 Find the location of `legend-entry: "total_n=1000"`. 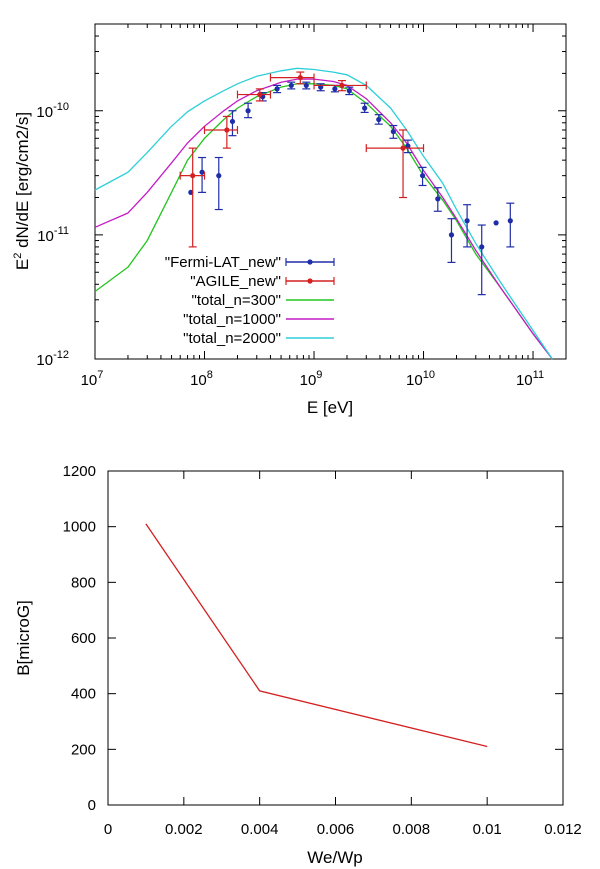

legend-entry: "total_n=1000" is located at coordinates (258, 319).